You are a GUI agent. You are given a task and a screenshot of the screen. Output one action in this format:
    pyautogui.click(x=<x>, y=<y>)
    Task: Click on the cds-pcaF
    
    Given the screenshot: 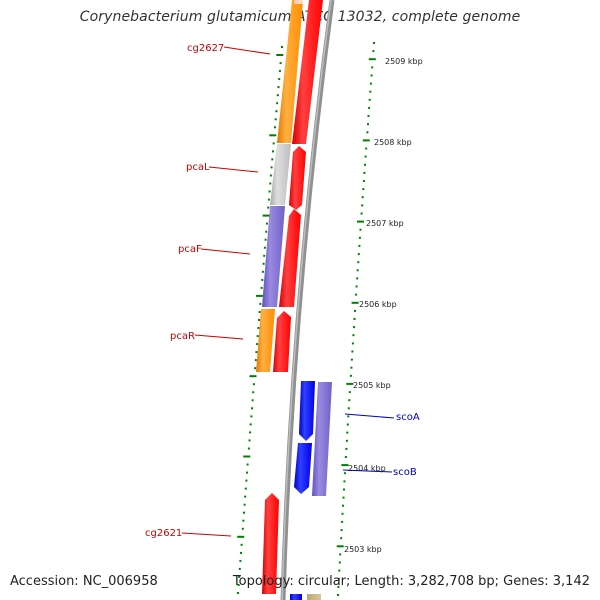 What is the action you would take?
    pyautogui.click(x=290, y=258)
    